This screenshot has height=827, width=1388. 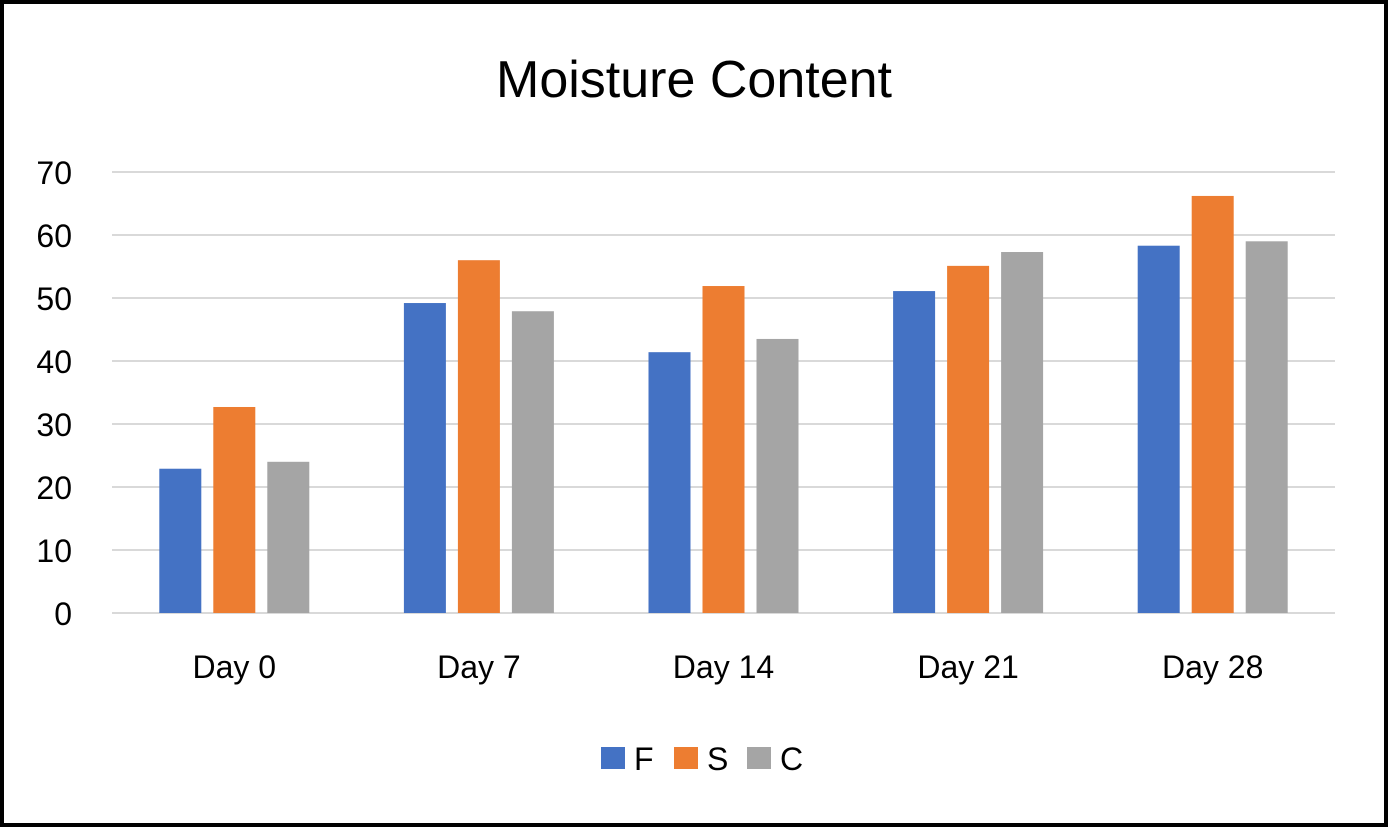 I want to click on x-tick-label: Day 28, so click(x=1212, y=667).